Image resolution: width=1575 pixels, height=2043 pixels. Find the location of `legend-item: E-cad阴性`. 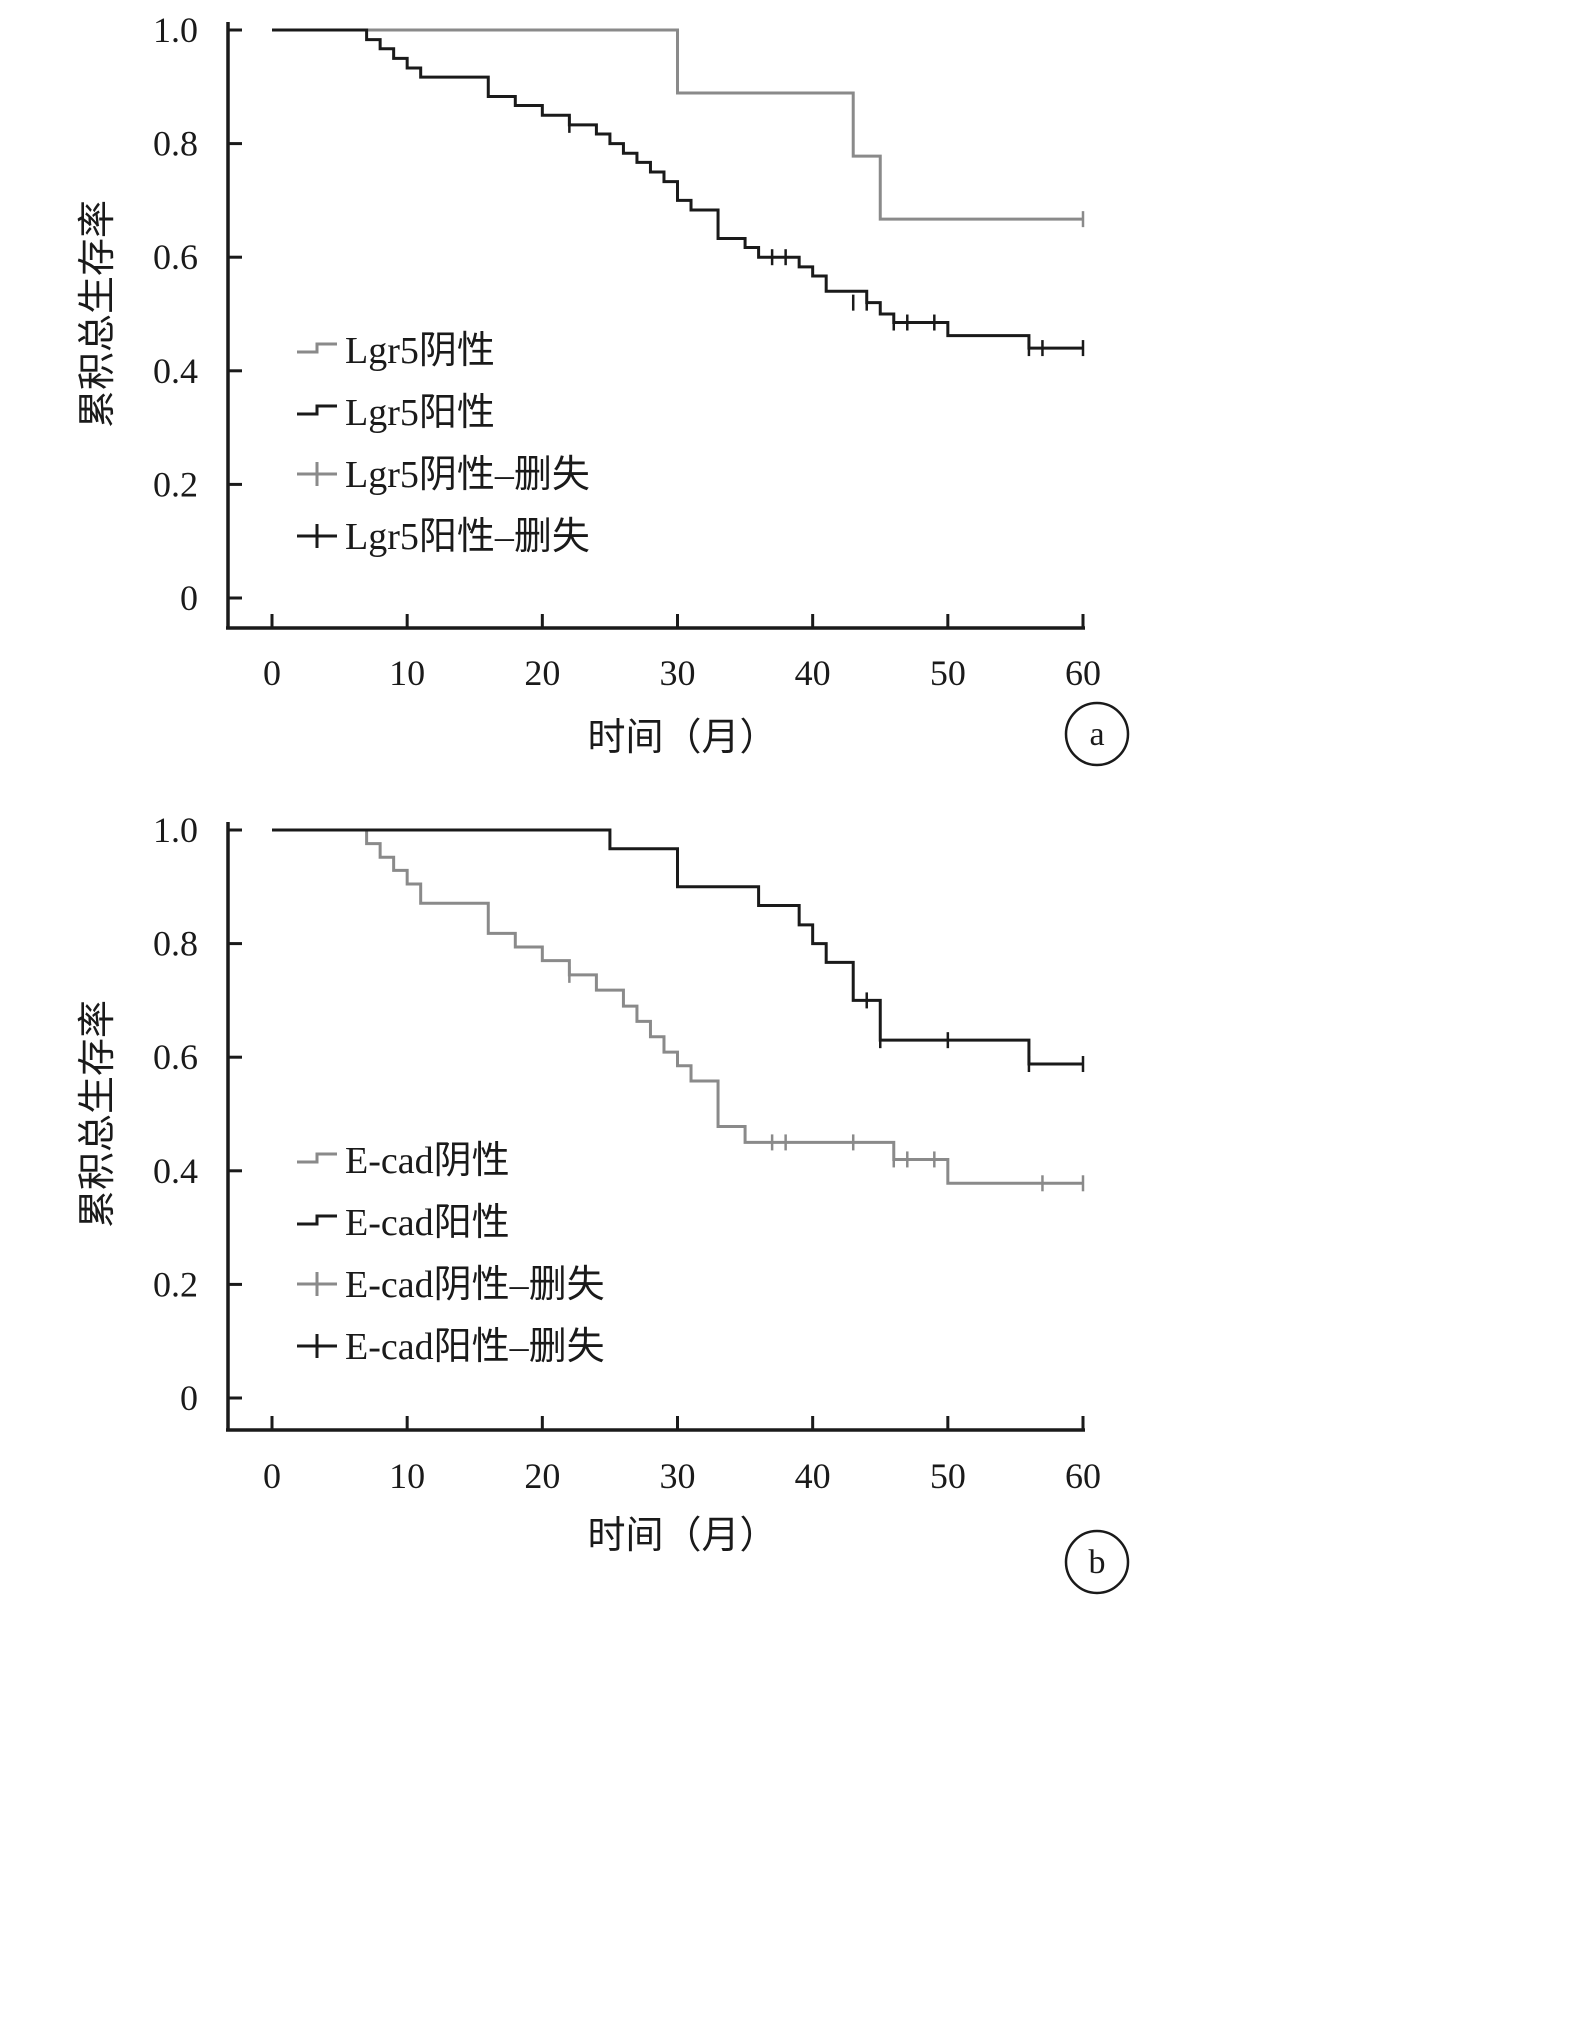

legend-item: E-cad阴性 is located at coordinates (403, 1161).